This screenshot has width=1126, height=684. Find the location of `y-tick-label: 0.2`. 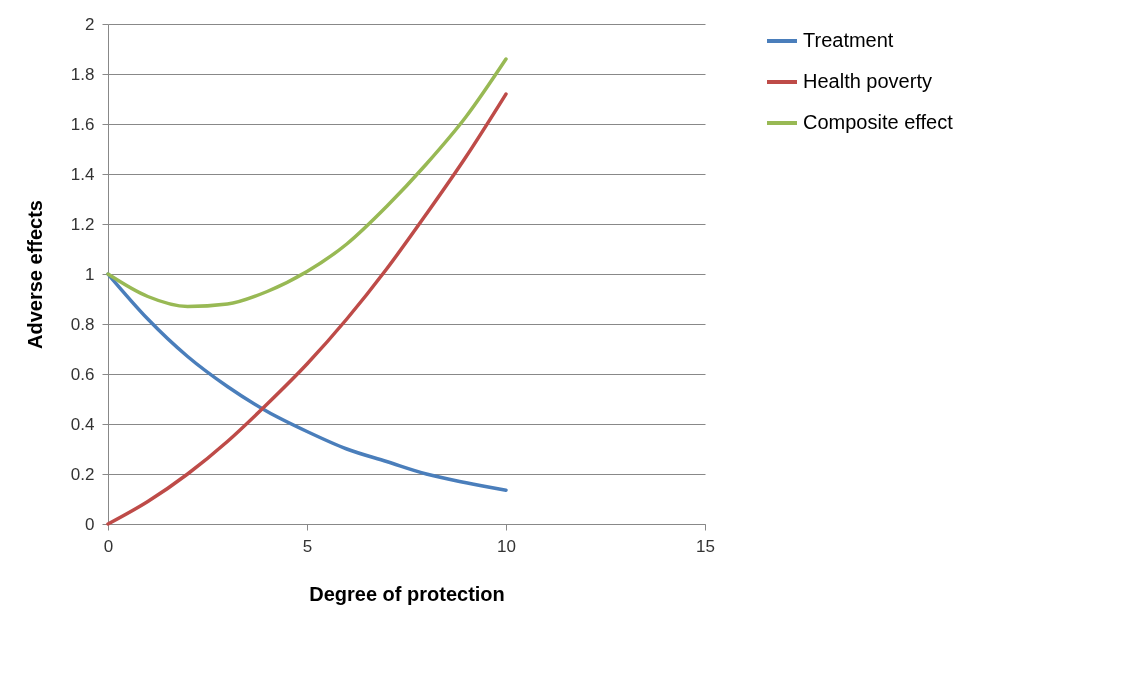

y-tick-label: 0.2 is located at coordinates (82, 474).